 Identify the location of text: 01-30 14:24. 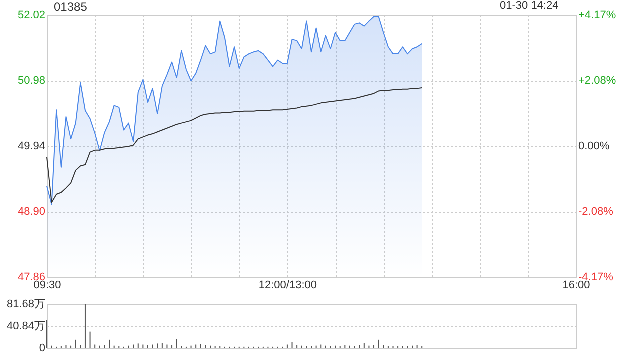
(529, 6).